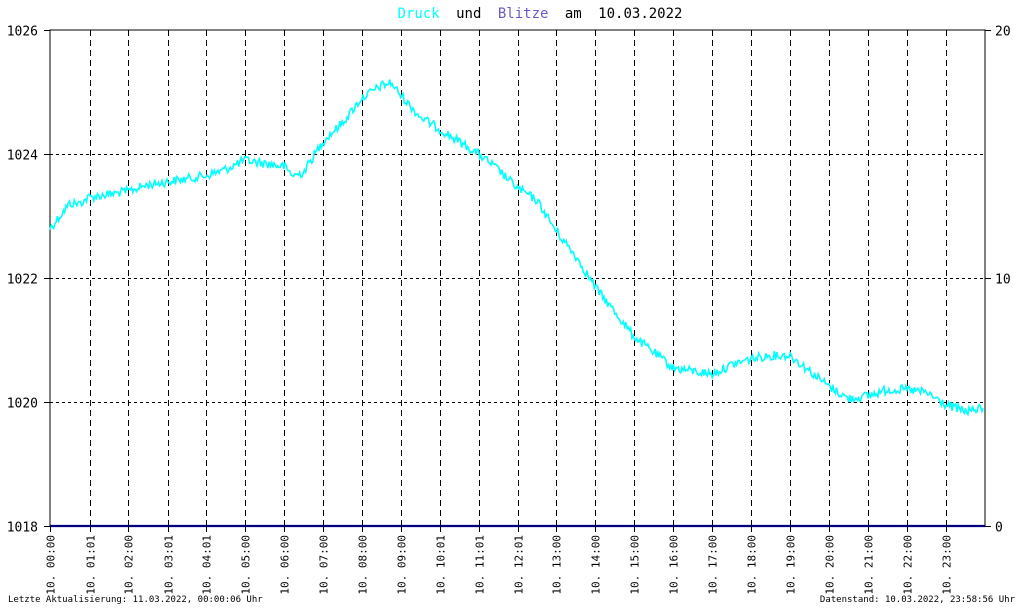 The height and width of the screenshot is (610, 1020). What do you see at coordinates (999, 528) in the screenshot?
I see `y-tick-label-right: 0` at bounding box center [999, 528].